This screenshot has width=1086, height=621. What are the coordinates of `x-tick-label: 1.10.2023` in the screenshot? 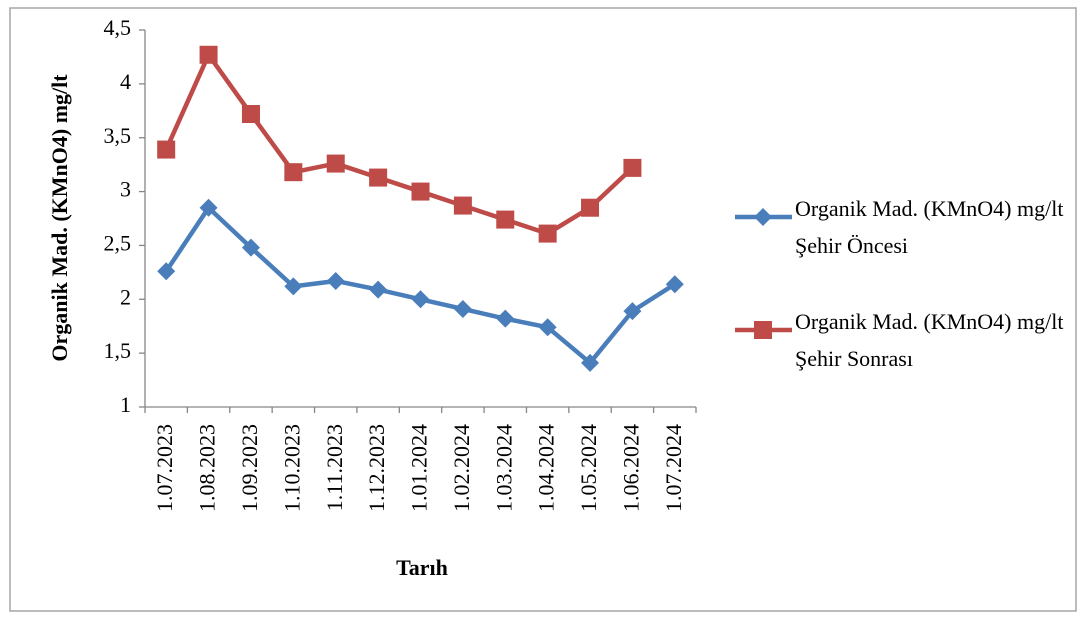 It's located at (291, 468).